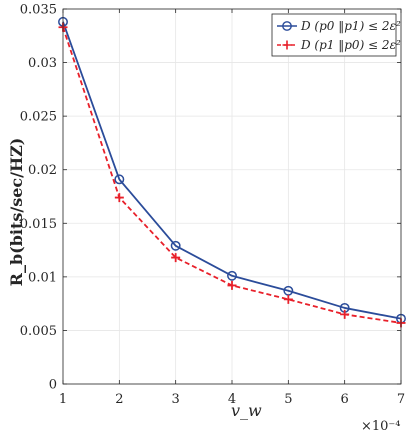  What do you see at coordinates (350, 26) in the screenshot?
I see `legend-label-series-1: D (p0 ‖p1) ≤ 2ε²` at bounding box center [350, 26].